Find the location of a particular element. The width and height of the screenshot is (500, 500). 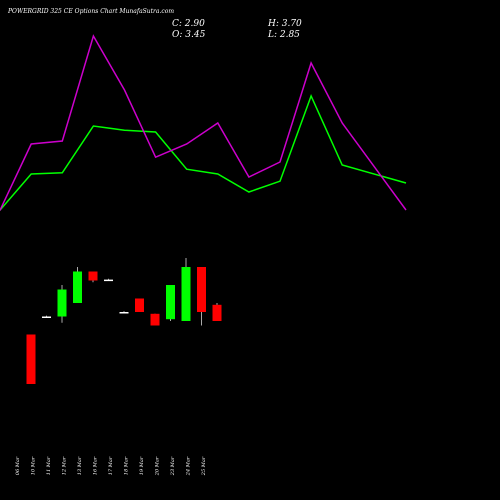

x-tick-label: 24 Mar is located at coordinates (189, 466).